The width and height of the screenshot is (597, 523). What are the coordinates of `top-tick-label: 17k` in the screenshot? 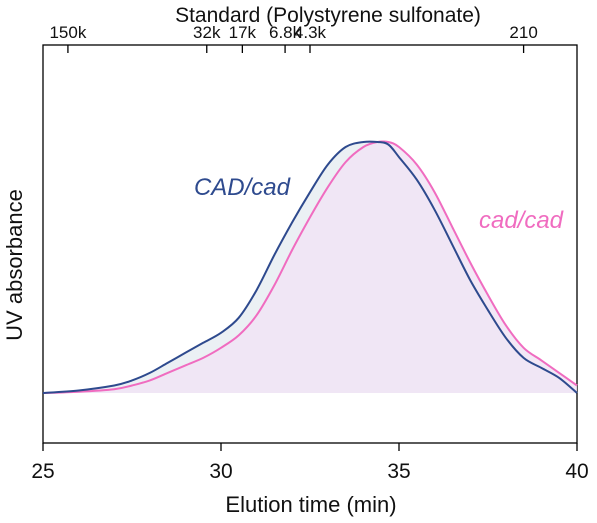 It's located at (243, 32).